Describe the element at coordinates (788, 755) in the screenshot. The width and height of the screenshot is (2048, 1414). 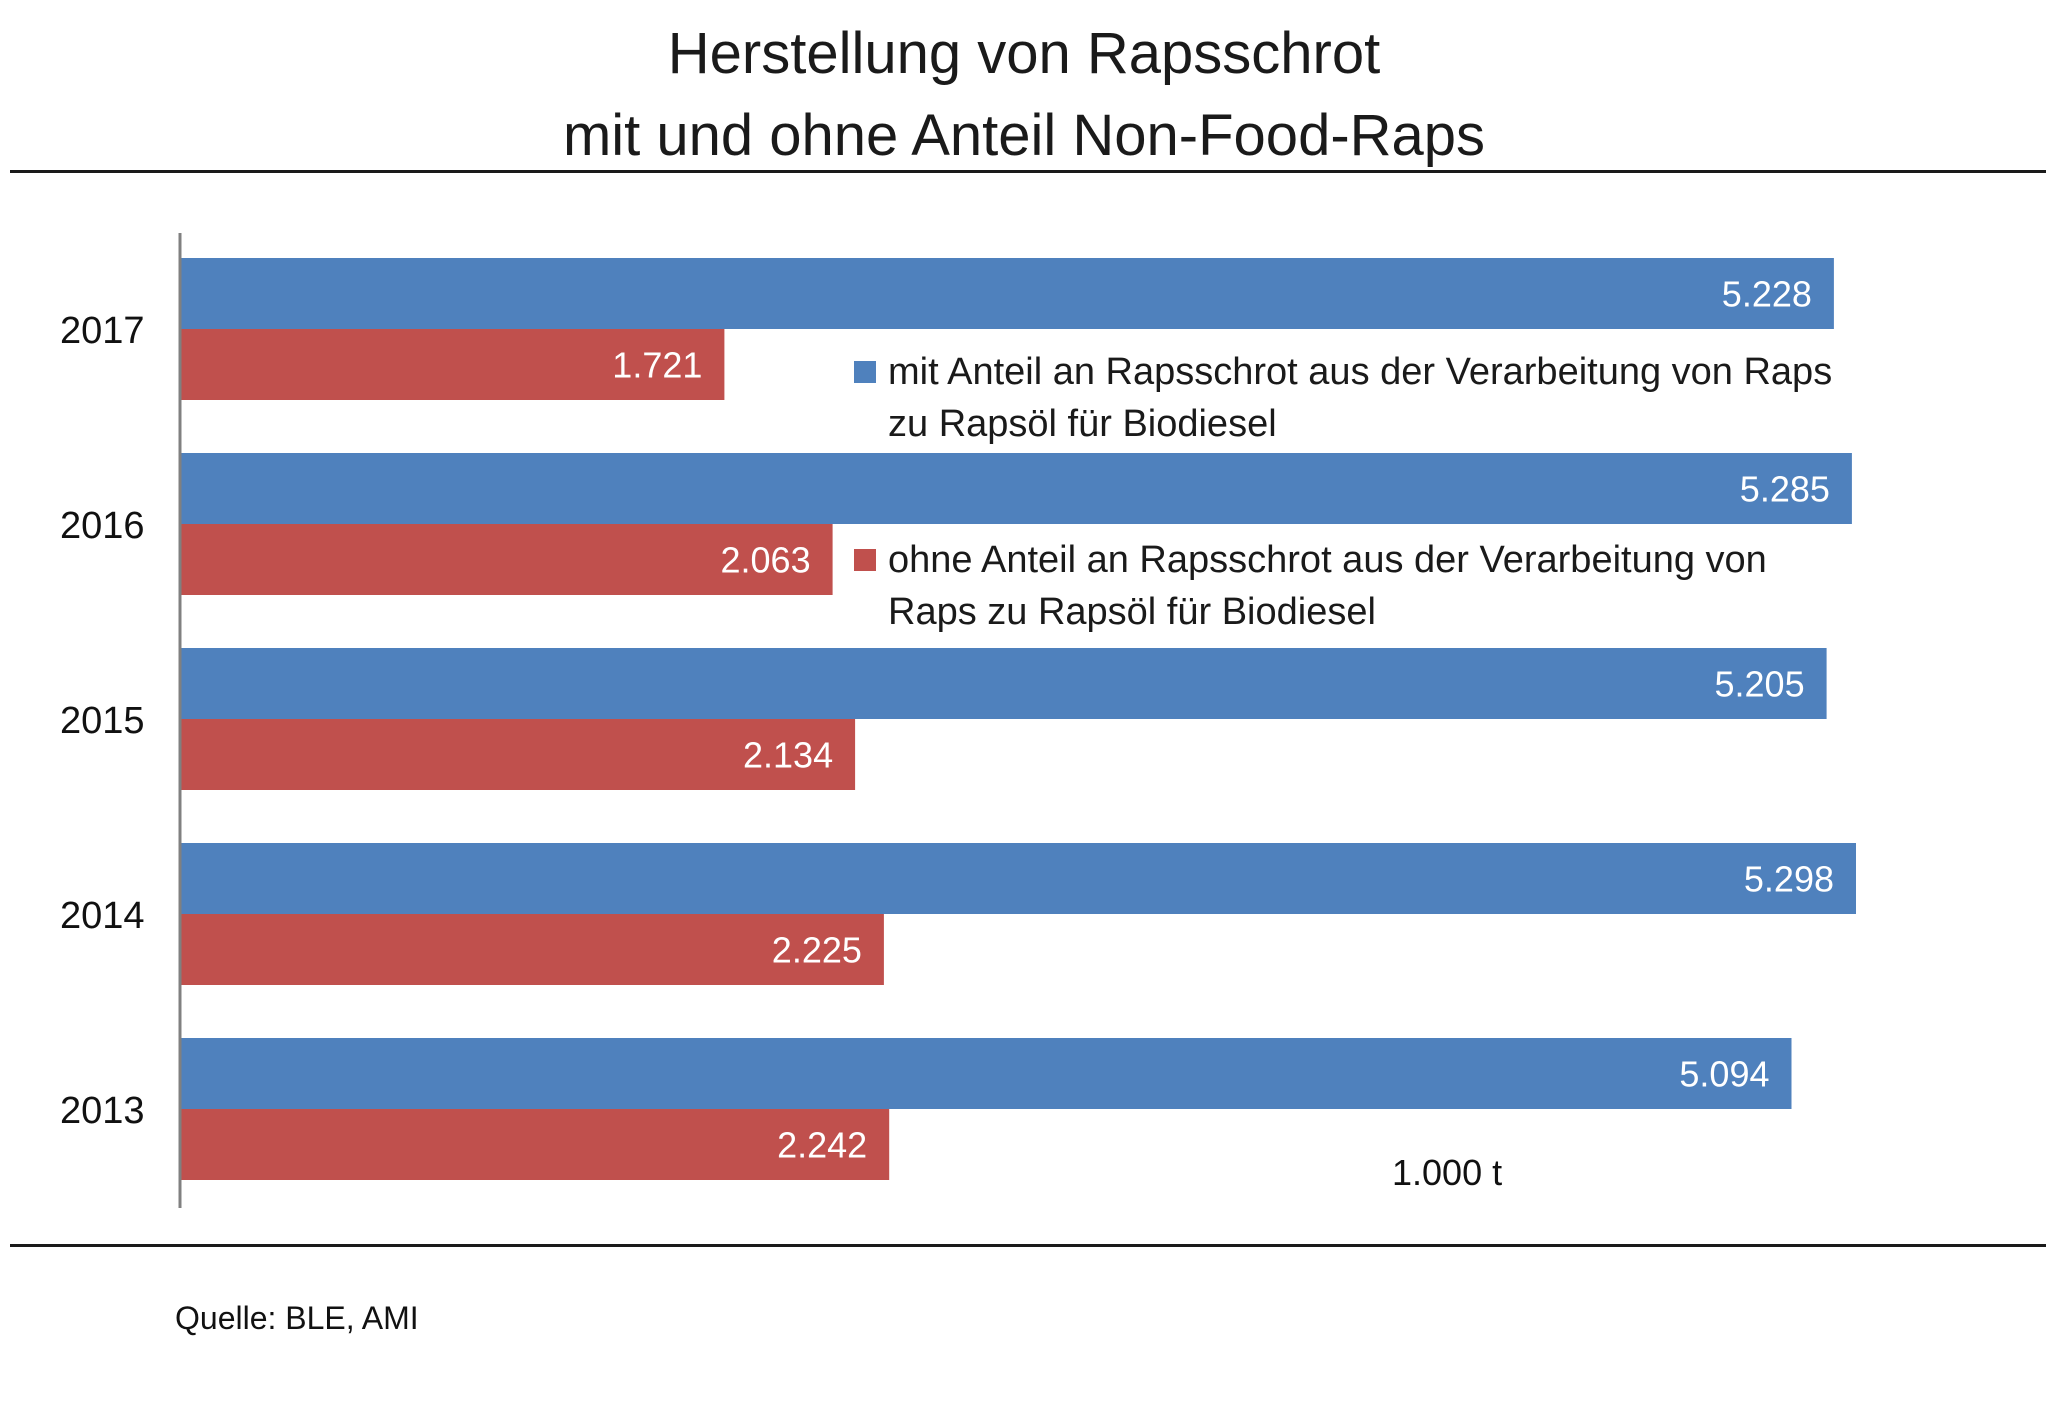
I see `value-label-ohne-2015: 2.134` at that location.